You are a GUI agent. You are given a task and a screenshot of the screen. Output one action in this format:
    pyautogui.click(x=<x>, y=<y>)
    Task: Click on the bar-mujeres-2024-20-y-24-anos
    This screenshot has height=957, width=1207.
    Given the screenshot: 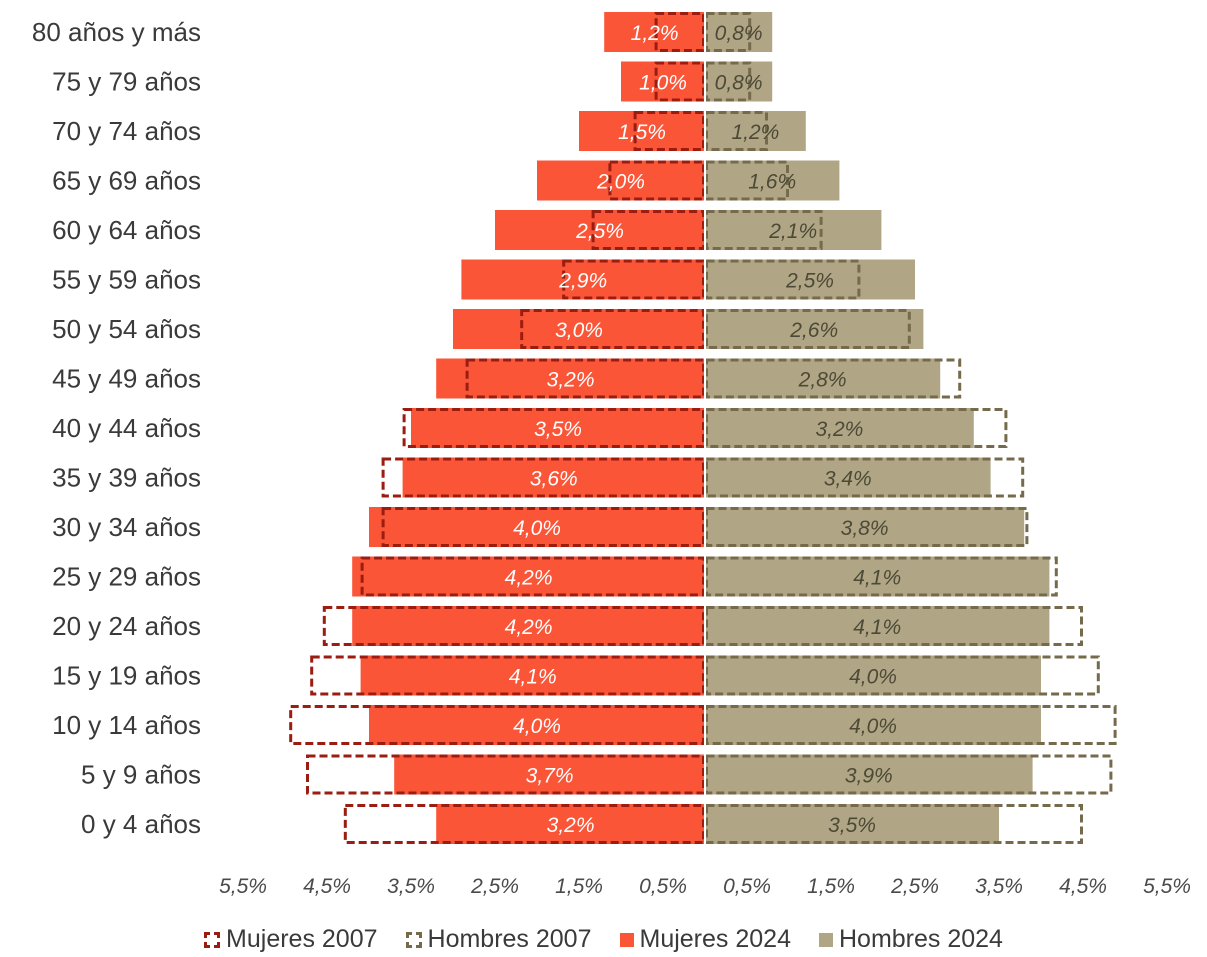 What is the action you would take?
    pyautogui.click(x=528, y=626)
    